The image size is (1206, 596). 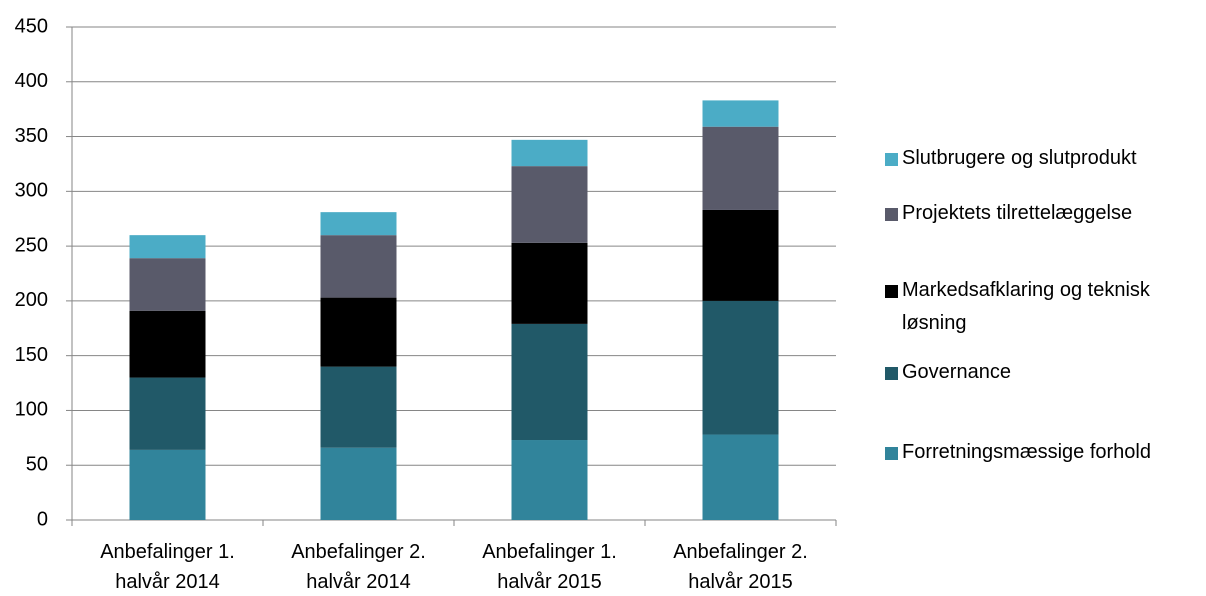 What do you see at coordinates (42, 519) in the screenshot?
I see `y-tick-label: 0` at bounding box center [42, 519].